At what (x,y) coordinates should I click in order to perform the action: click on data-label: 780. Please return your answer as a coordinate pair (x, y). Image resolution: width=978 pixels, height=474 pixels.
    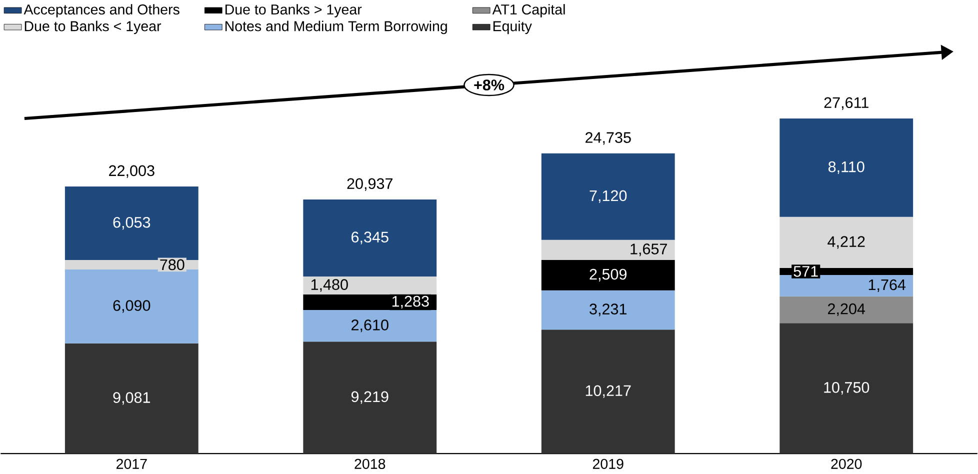
    Looking at the image, I should click on (172, 264).